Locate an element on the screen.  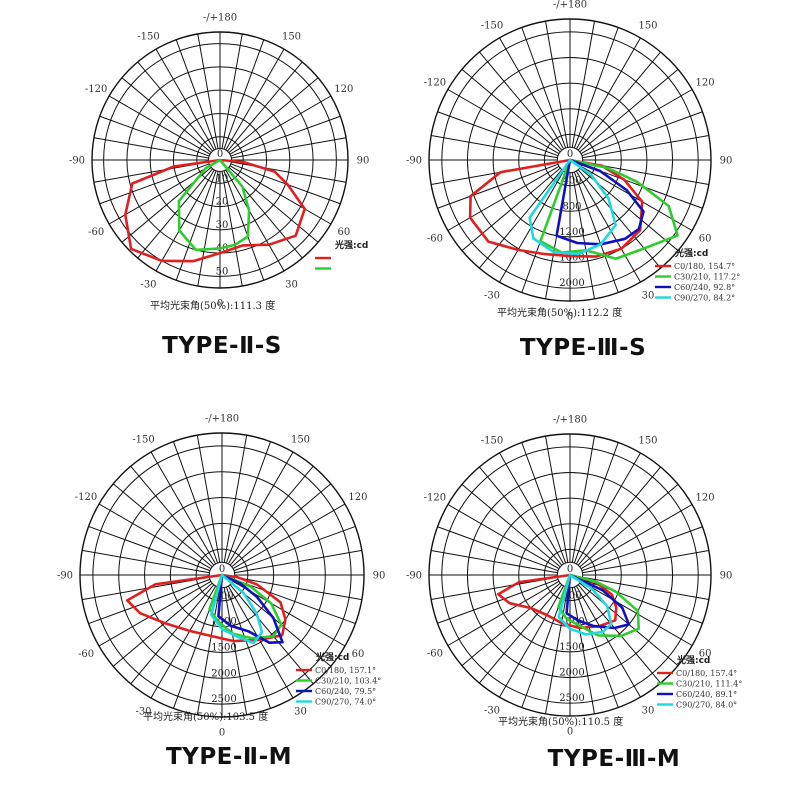
angle-label: -/+180 is located at coordinates (570, 420).